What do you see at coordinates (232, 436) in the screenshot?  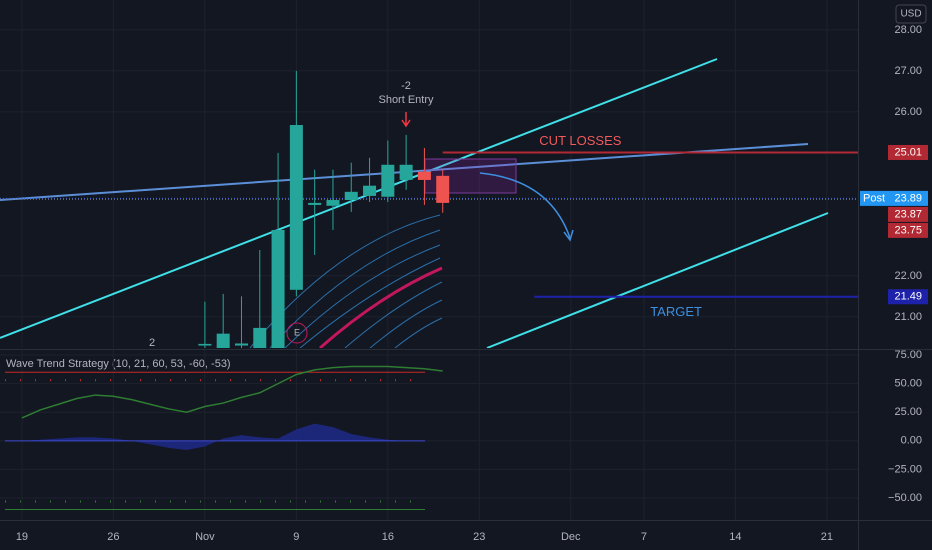 I see `indicator-area` at bounding box center [232, 436].